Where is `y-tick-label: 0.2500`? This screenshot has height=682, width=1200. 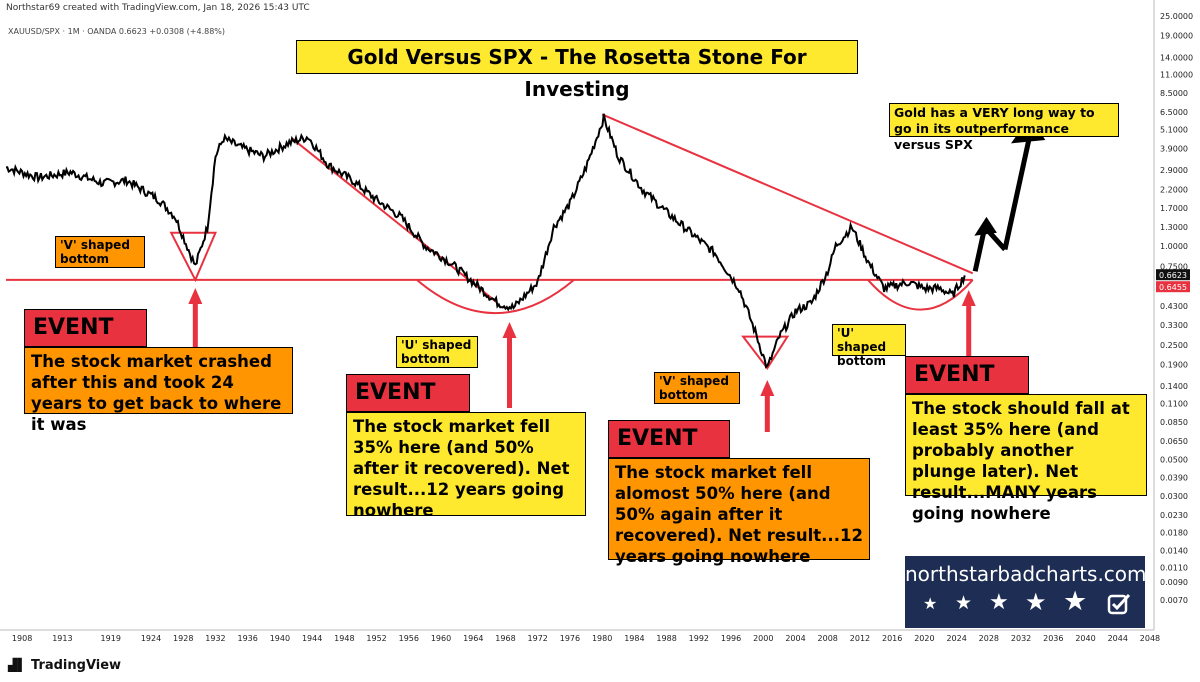 y-tick-label: 0.2500 is located at coordinates (1174, 345).